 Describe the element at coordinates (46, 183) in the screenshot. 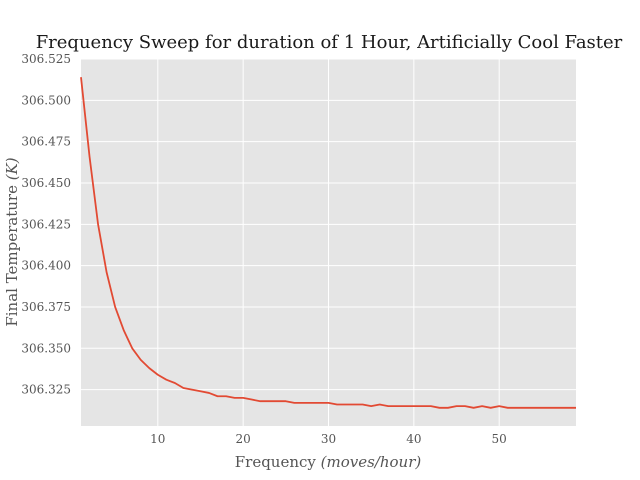

I see `y-tick-label: 306.450` at that location.